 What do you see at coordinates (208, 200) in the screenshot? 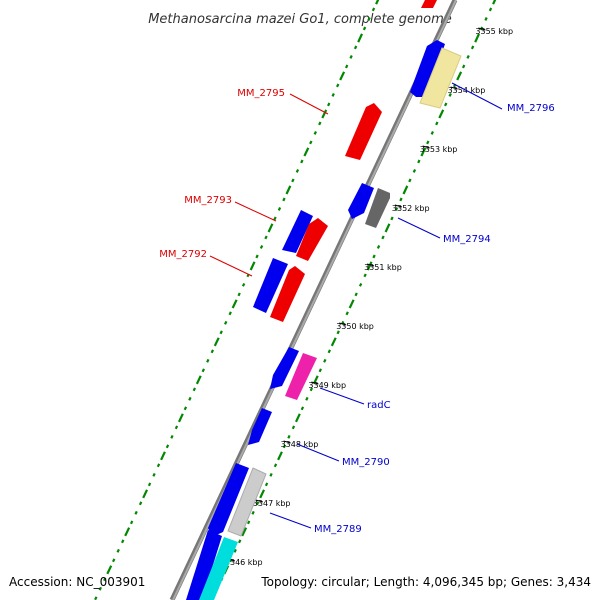
I see `gene-label-mm2793: MM_2793` at bounding box center [208, 200].